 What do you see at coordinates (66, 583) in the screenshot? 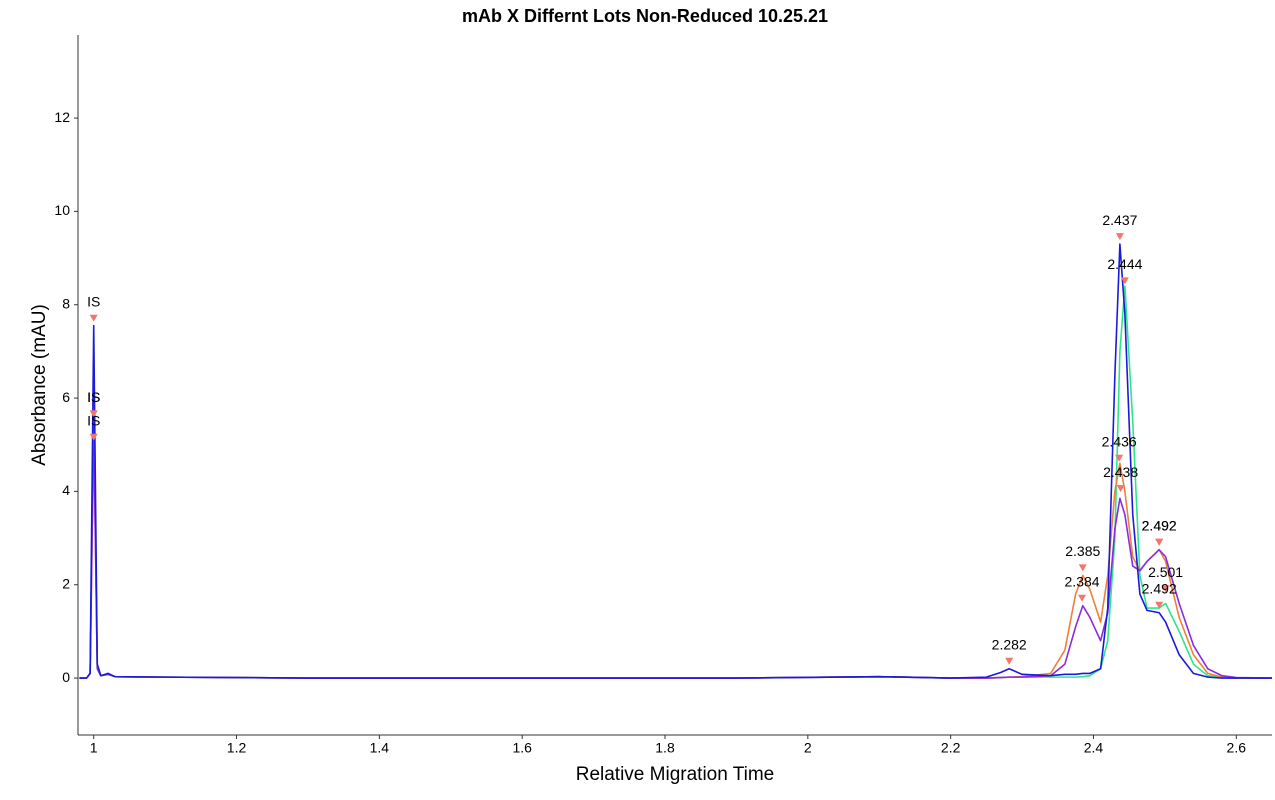
I see `y-tick-label: 2` at bounding box center [66, 583].